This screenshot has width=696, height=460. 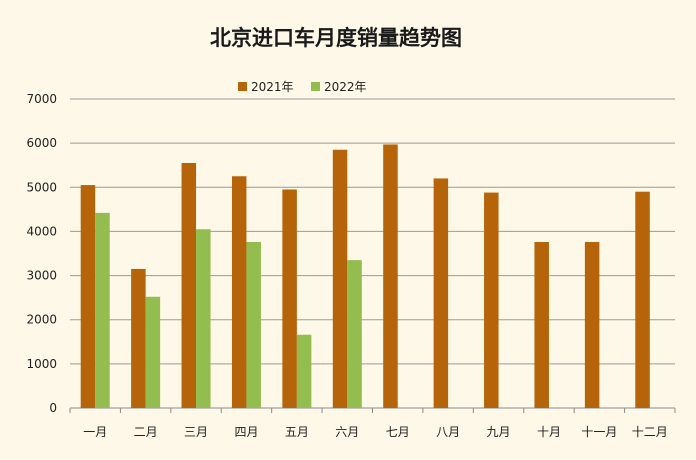 I want to click on y-tick-label: 7000, so click(x=41, y=99).